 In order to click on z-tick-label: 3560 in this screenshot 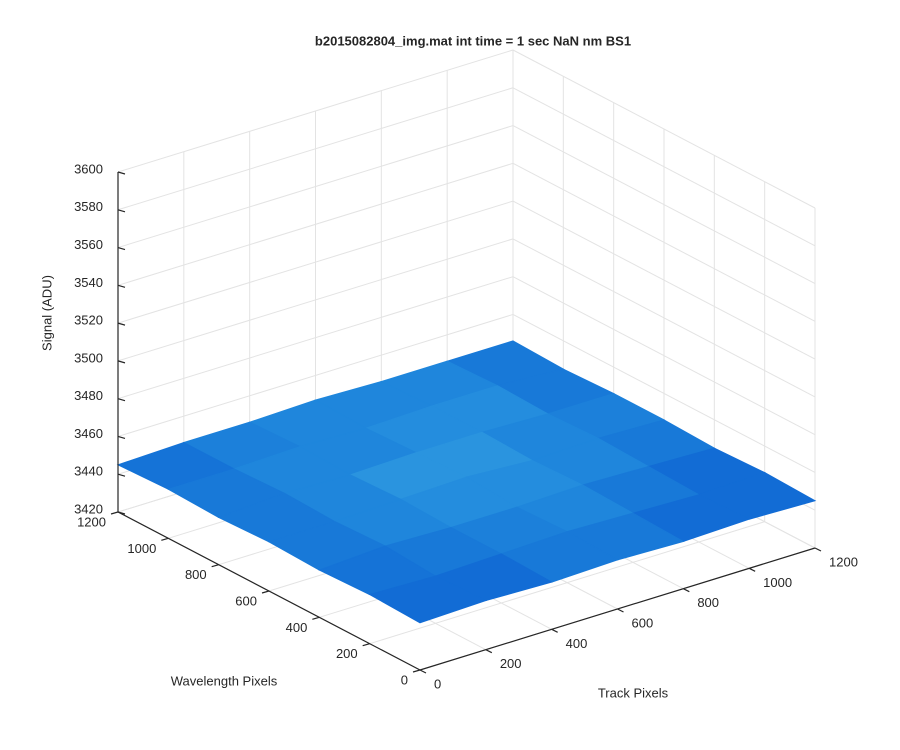, I will do `click(88, 244)`.